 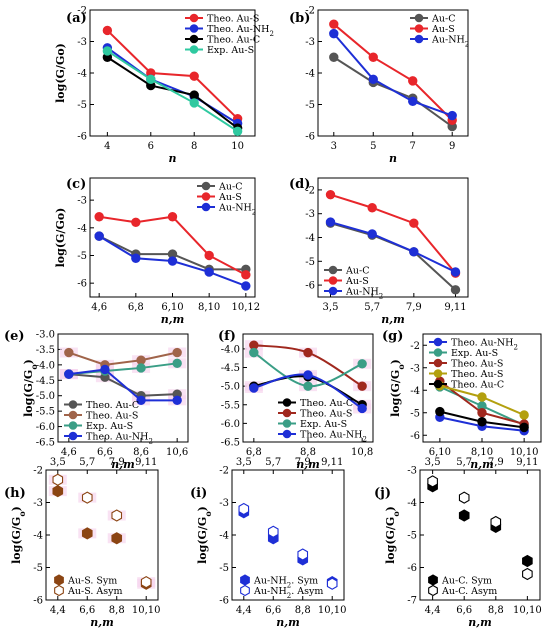 I want to click on x-tick-label: 5,7, so click(x=372, y=307).